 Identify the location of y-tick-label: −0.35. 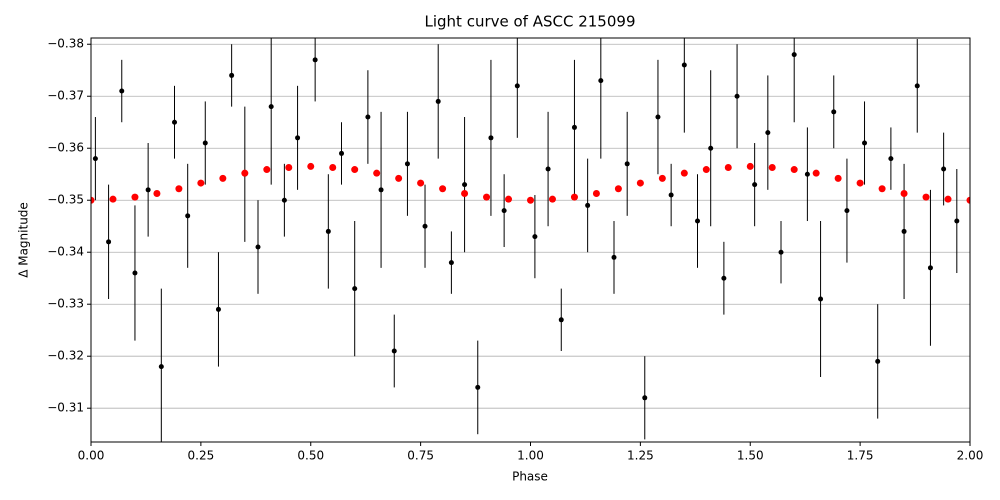
(65, 200).